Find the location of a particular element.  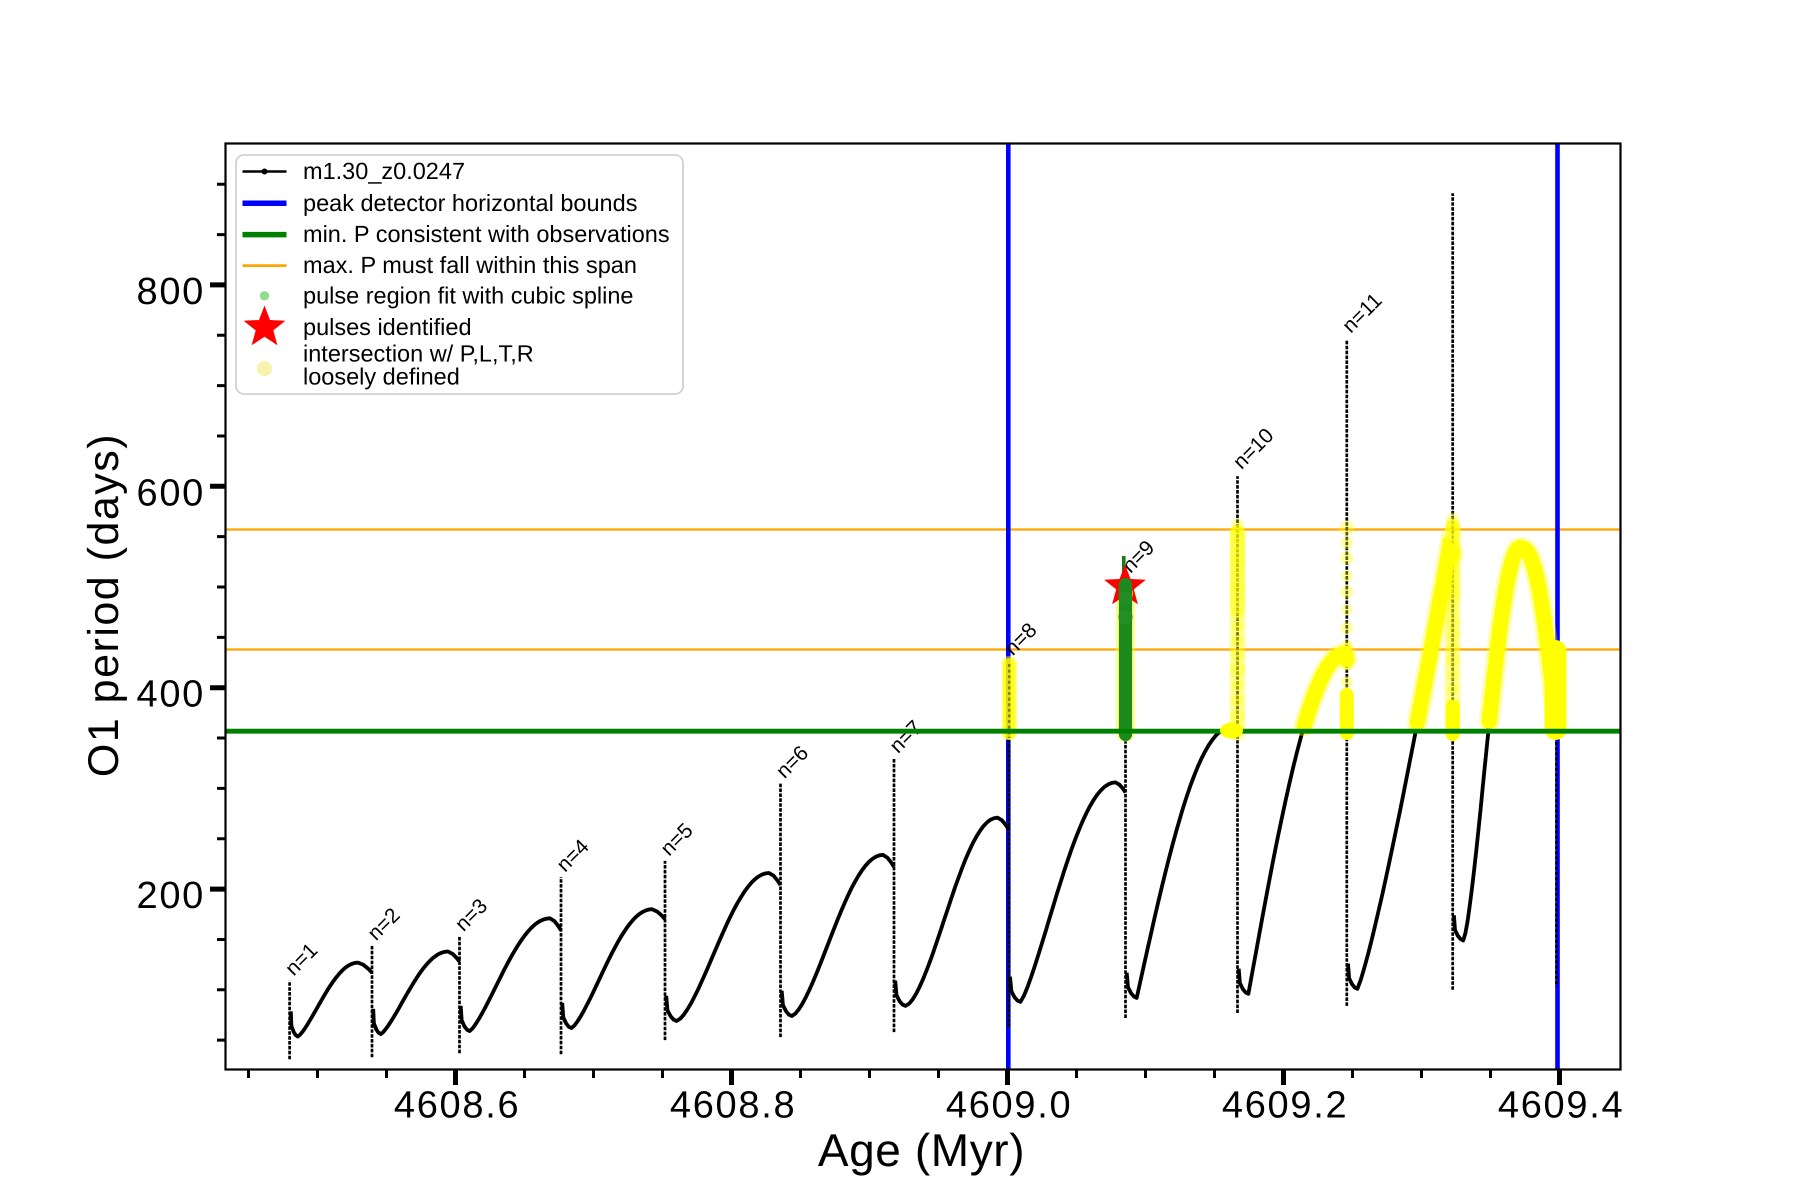

svg-text: 600 is located at coordinates (170, 493).